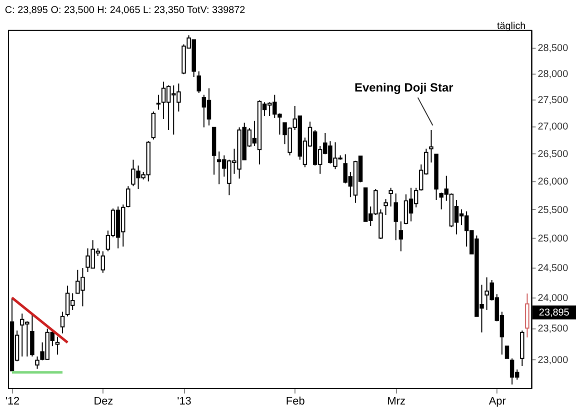 The height and width of the screenshot is (417, 578). Describe the element at coordinates (553, 48) in the screenshot. I see `y-tick-label: 28,500` at that location.